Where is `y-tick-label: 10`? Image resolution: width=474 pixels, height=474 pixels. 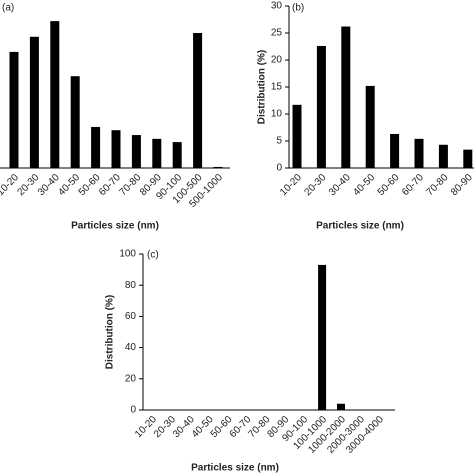 y-tick-label: 10 is located at coordinates (277, 114).